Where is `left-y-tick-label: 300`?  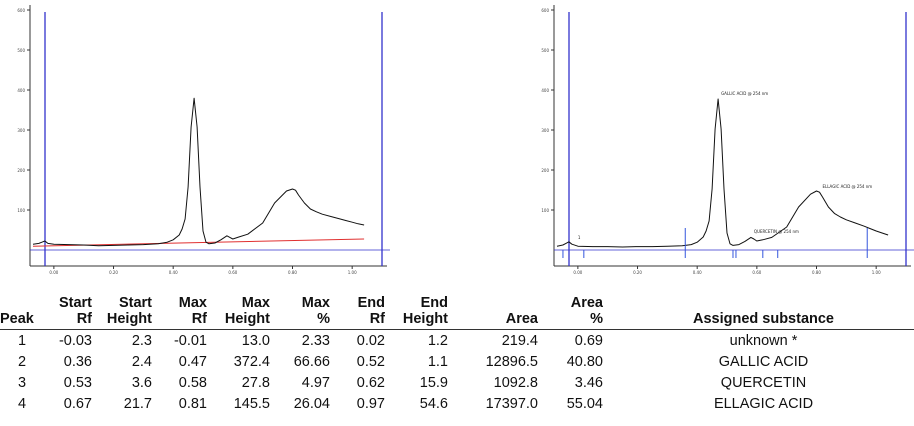 left-y-tick-label: 300 is located at coordinates (21, 130).